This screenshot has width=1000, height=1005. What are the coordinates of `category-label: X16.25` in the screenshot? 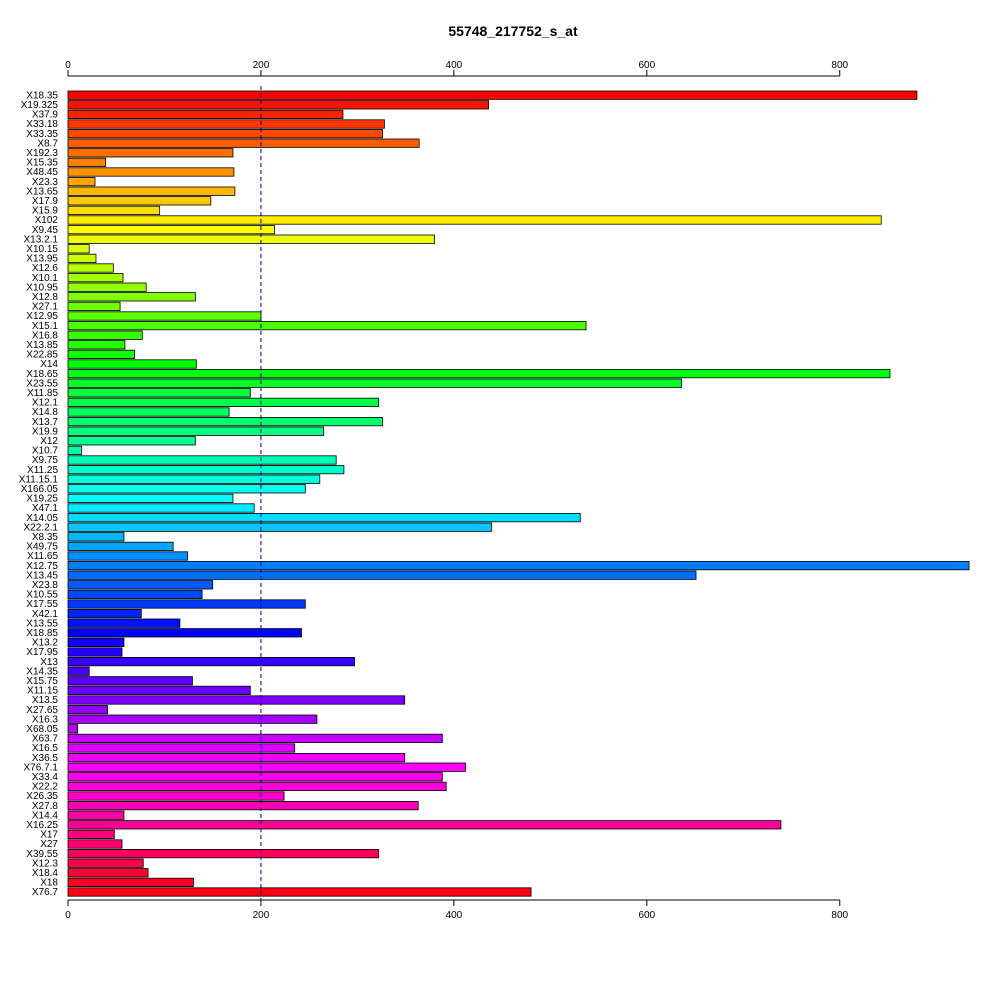 It's located at (42, 825).